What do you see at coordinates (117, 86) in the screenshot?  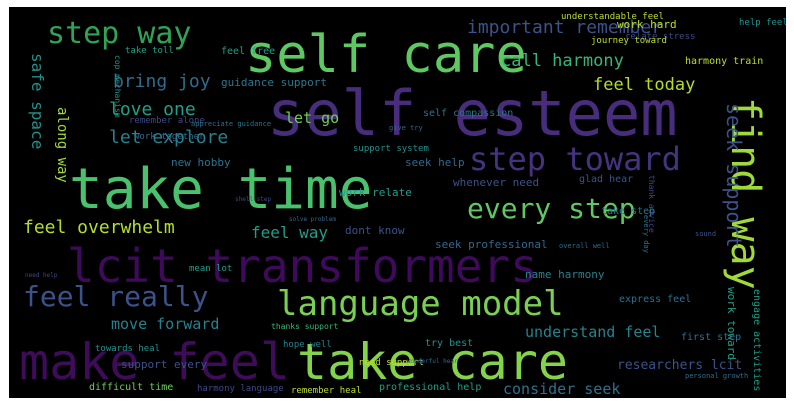 I see `word-cop-mechanism: cop mechanism` at bounding box center [117, 86].